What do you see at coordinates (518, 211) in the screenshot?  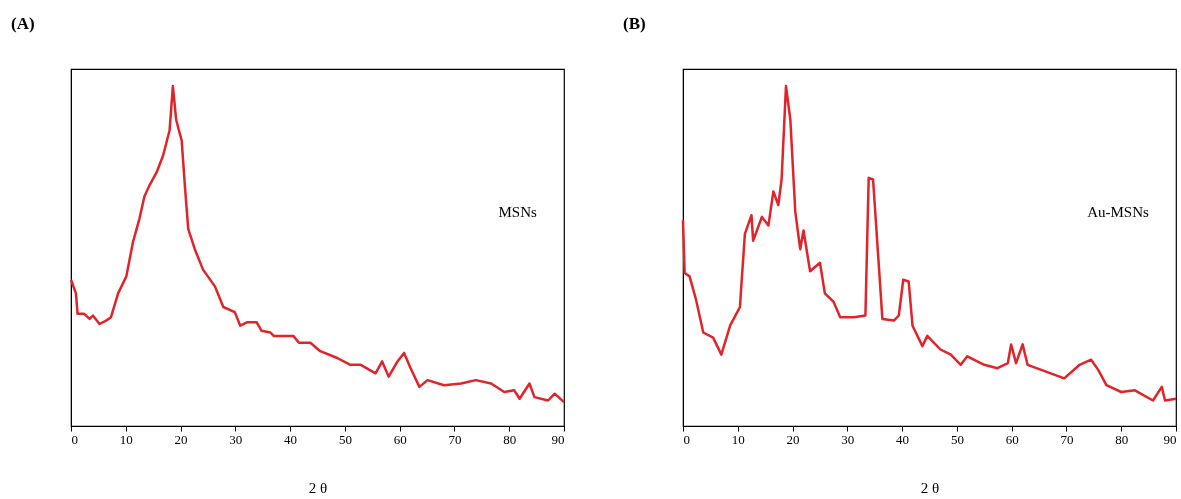 I see `text: MSNs` at bounding box center [518, 211].